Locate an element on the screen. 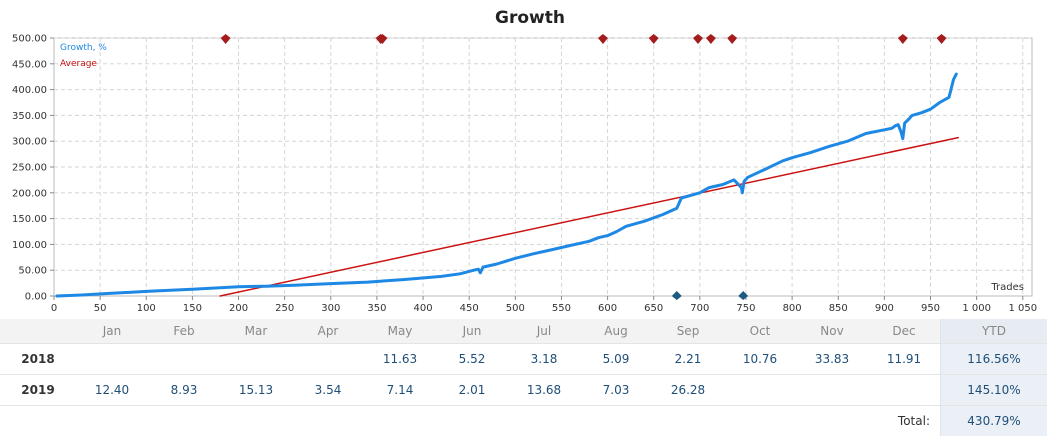 This screenshot has width=1047, height=436. month-header: Aug is located at coordinates (616, 331).